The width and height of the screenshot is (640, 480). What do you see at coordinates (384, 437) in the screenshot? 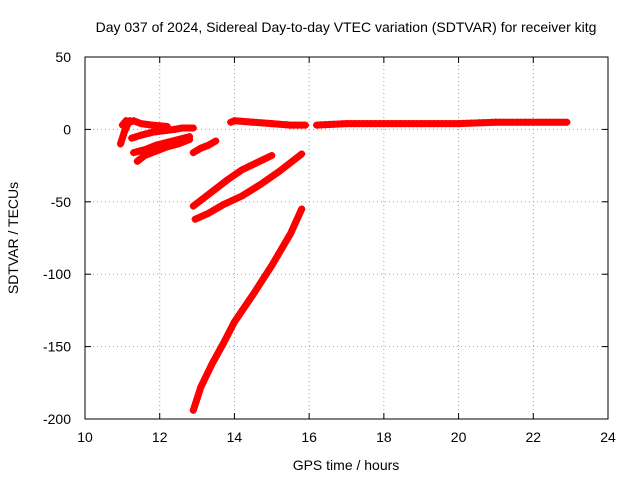
I see `x-tick-label: 18` at bounding box center [384, 437].